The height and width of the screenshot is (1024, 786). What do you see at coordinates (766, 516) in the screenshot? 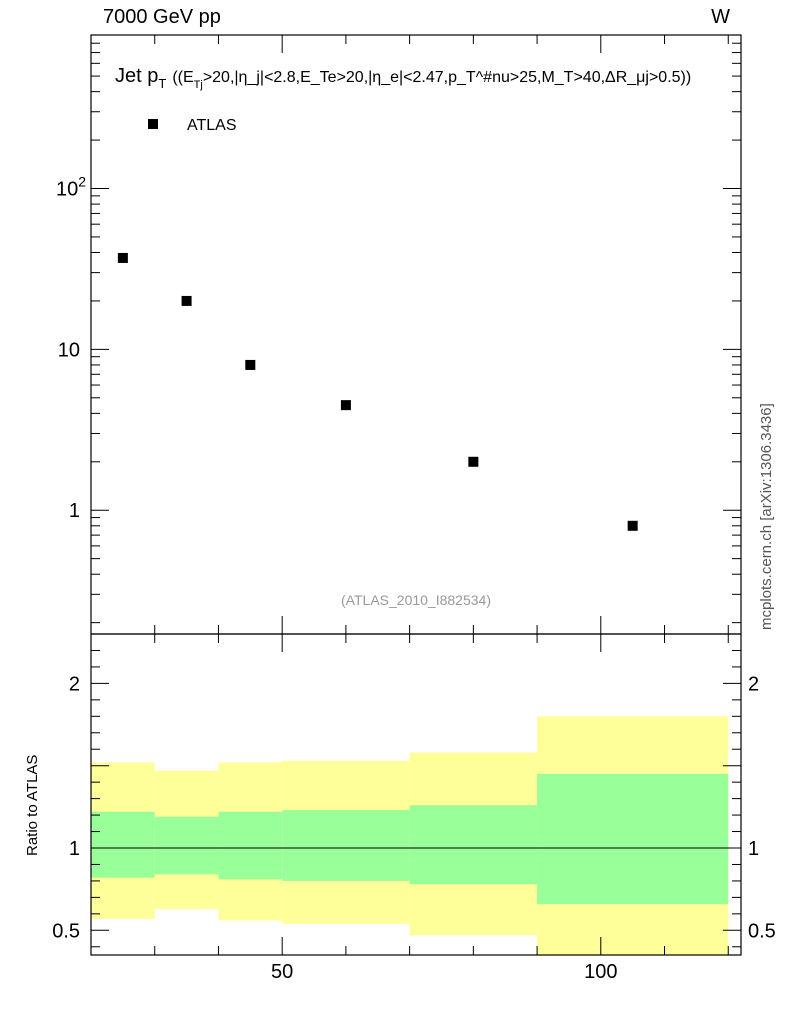
I see `watermark: mcplots.cern.ch [arXiv:1306.3436]` at bounding box center [766, 516].